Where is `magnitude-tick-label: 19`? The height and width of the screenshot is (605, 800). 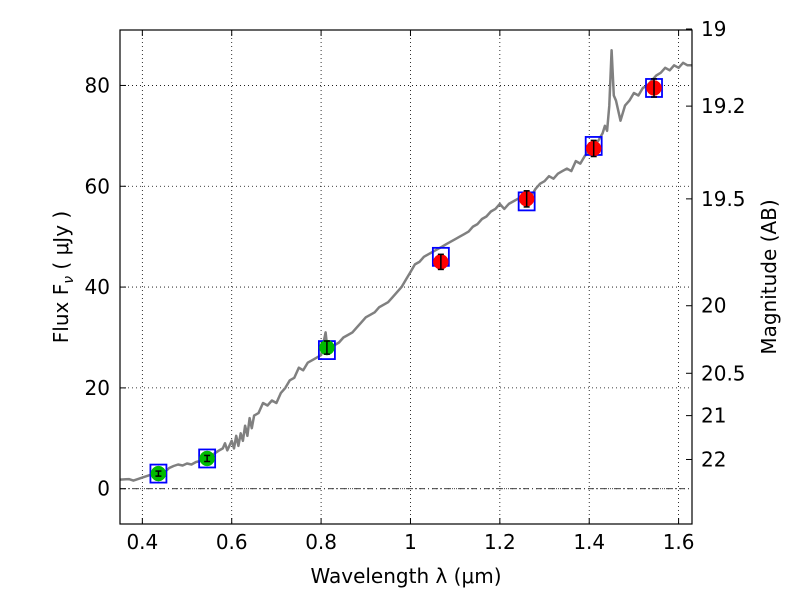 magnitude-tick-label: 19 is located at coordinates (713, 29).